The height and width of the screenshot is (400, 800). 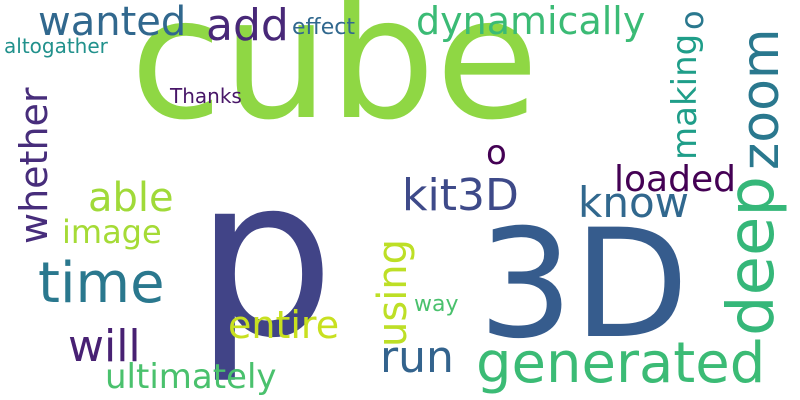 What do you see at coordinates (131, 198) in the screenshot?
I see `word-able: able` at bounding box center [131, 198].